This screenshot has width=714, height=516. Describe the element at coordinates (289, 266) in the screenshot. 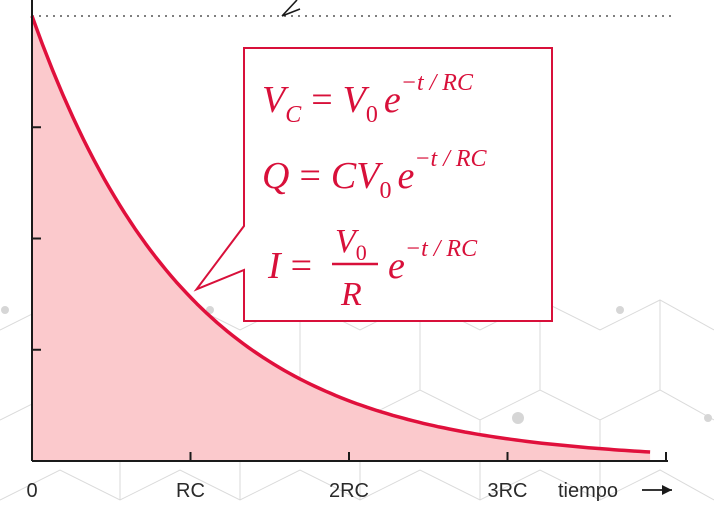

I see `equation-current-lhs: I =` at that location.